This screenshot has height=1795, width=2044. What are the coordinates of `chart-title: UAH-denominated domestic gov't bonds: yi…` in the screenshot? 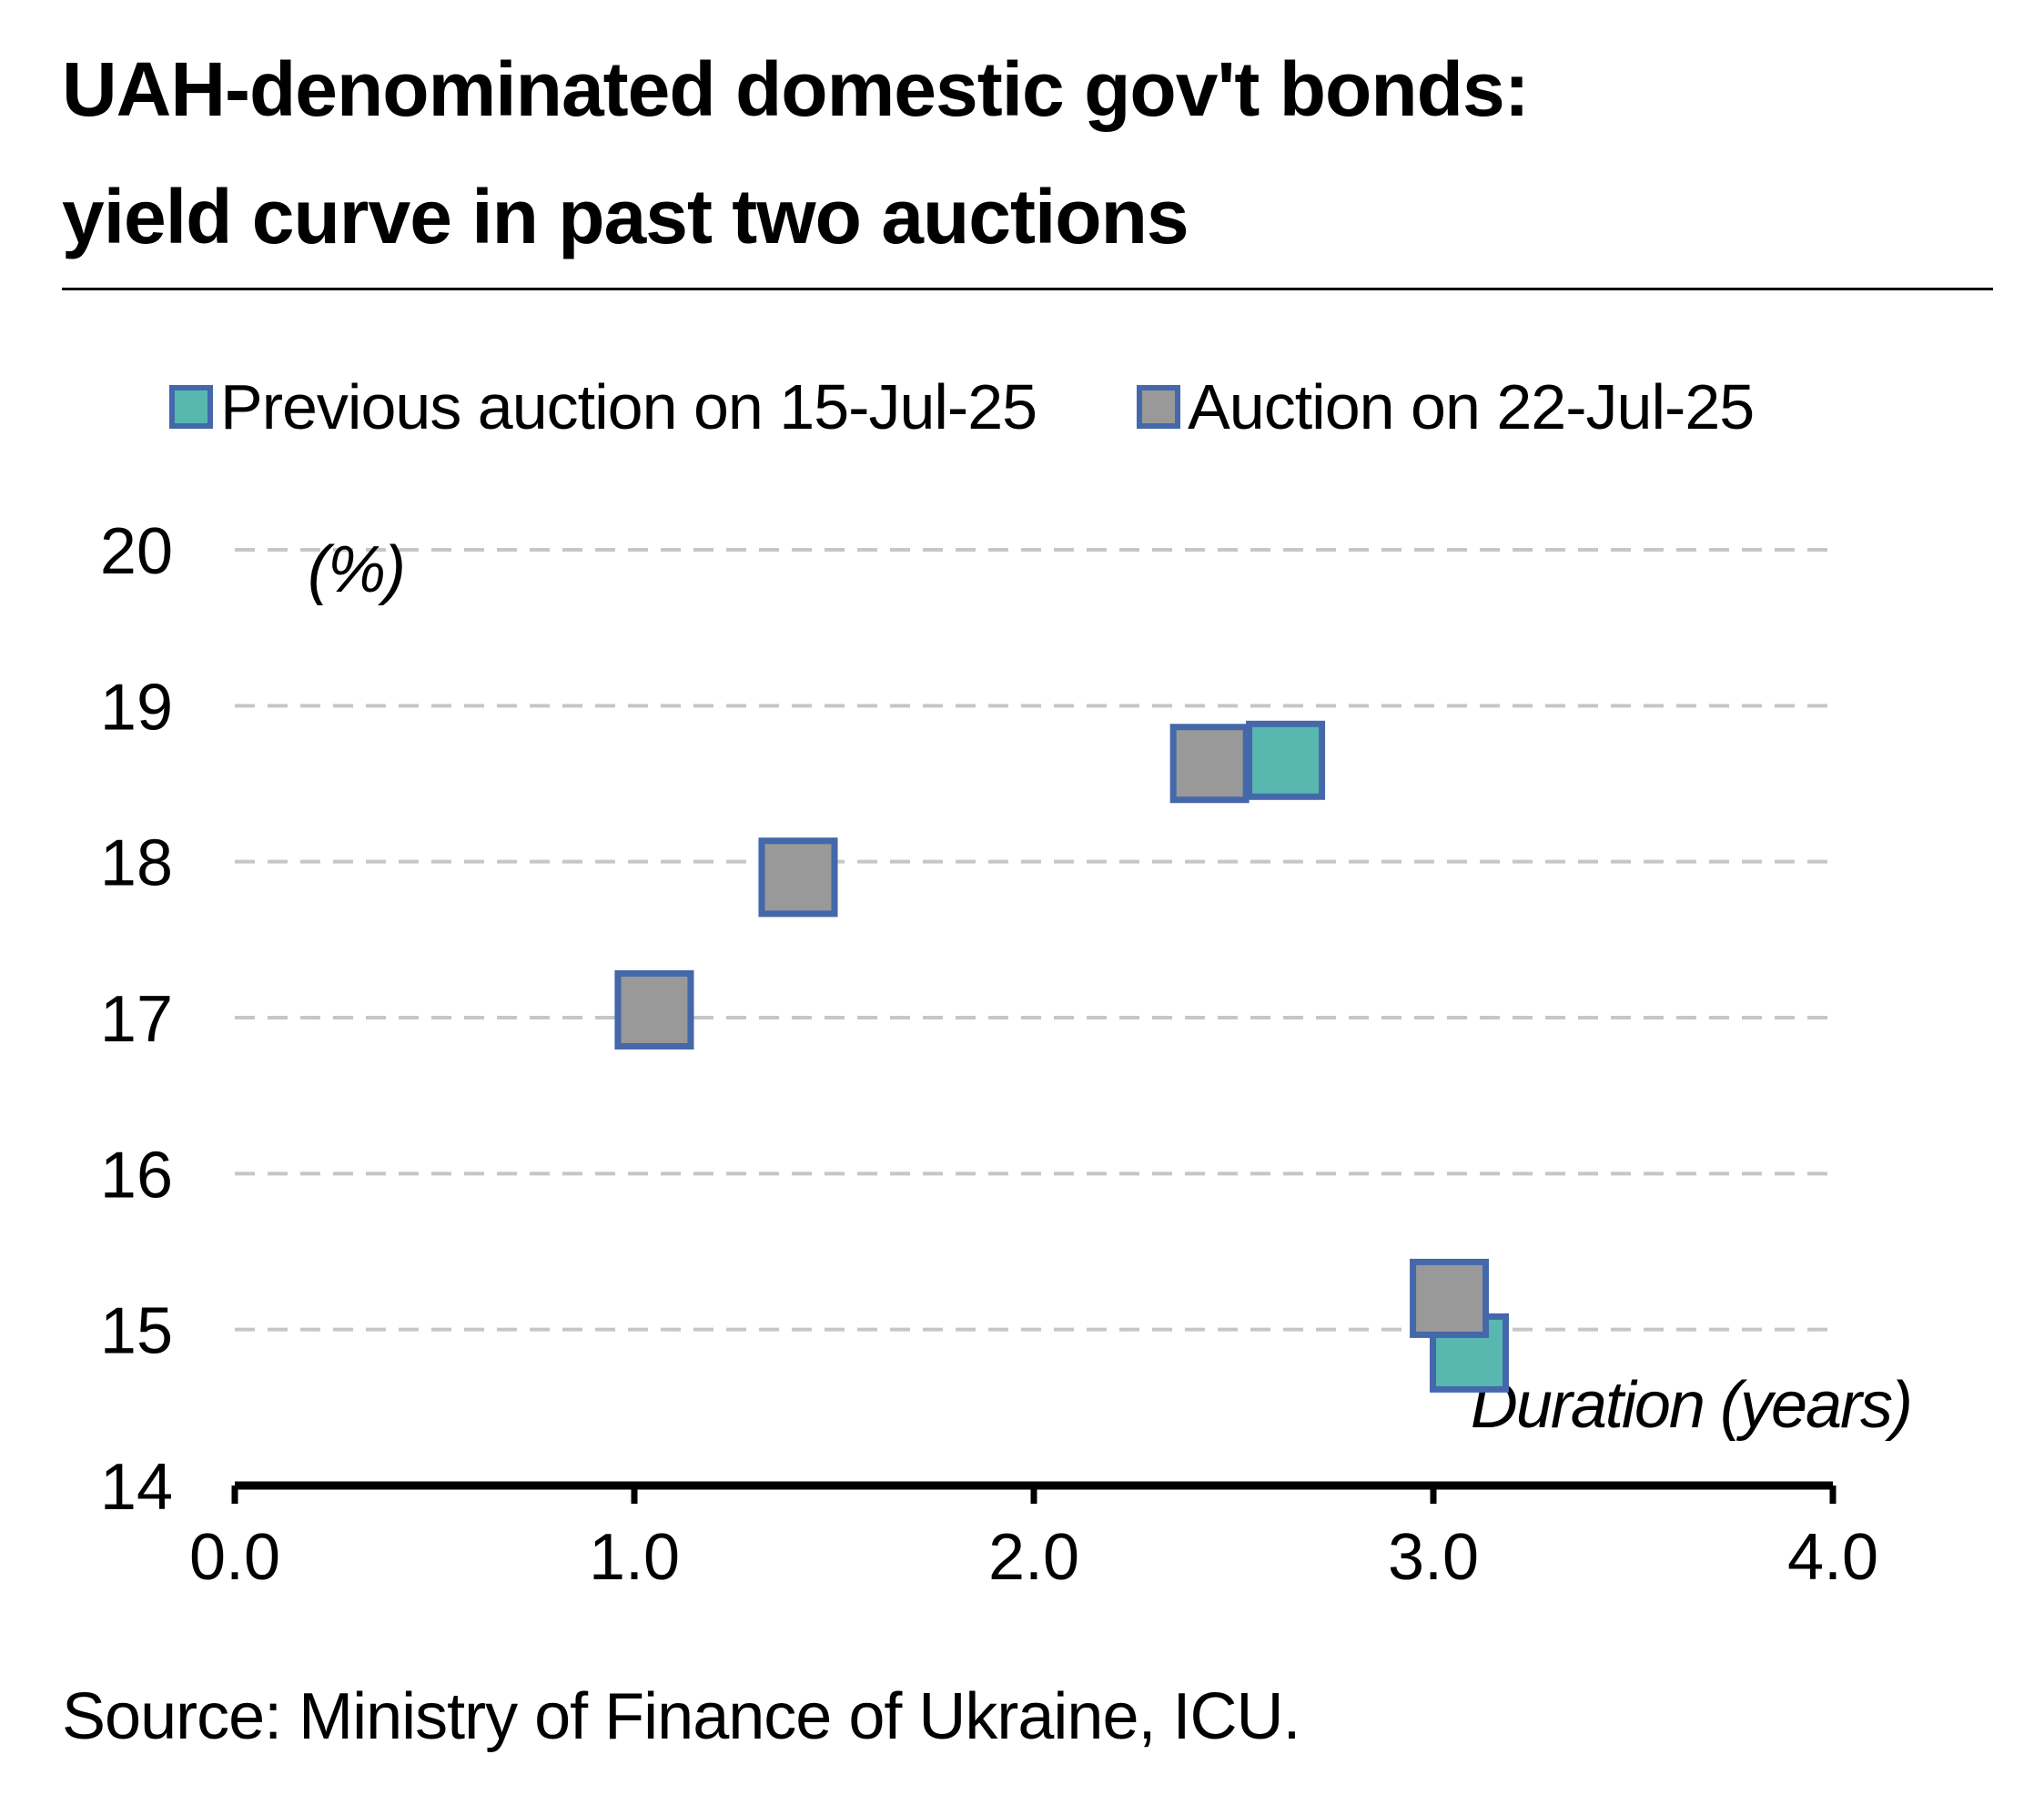 It's located at (1017, 153).